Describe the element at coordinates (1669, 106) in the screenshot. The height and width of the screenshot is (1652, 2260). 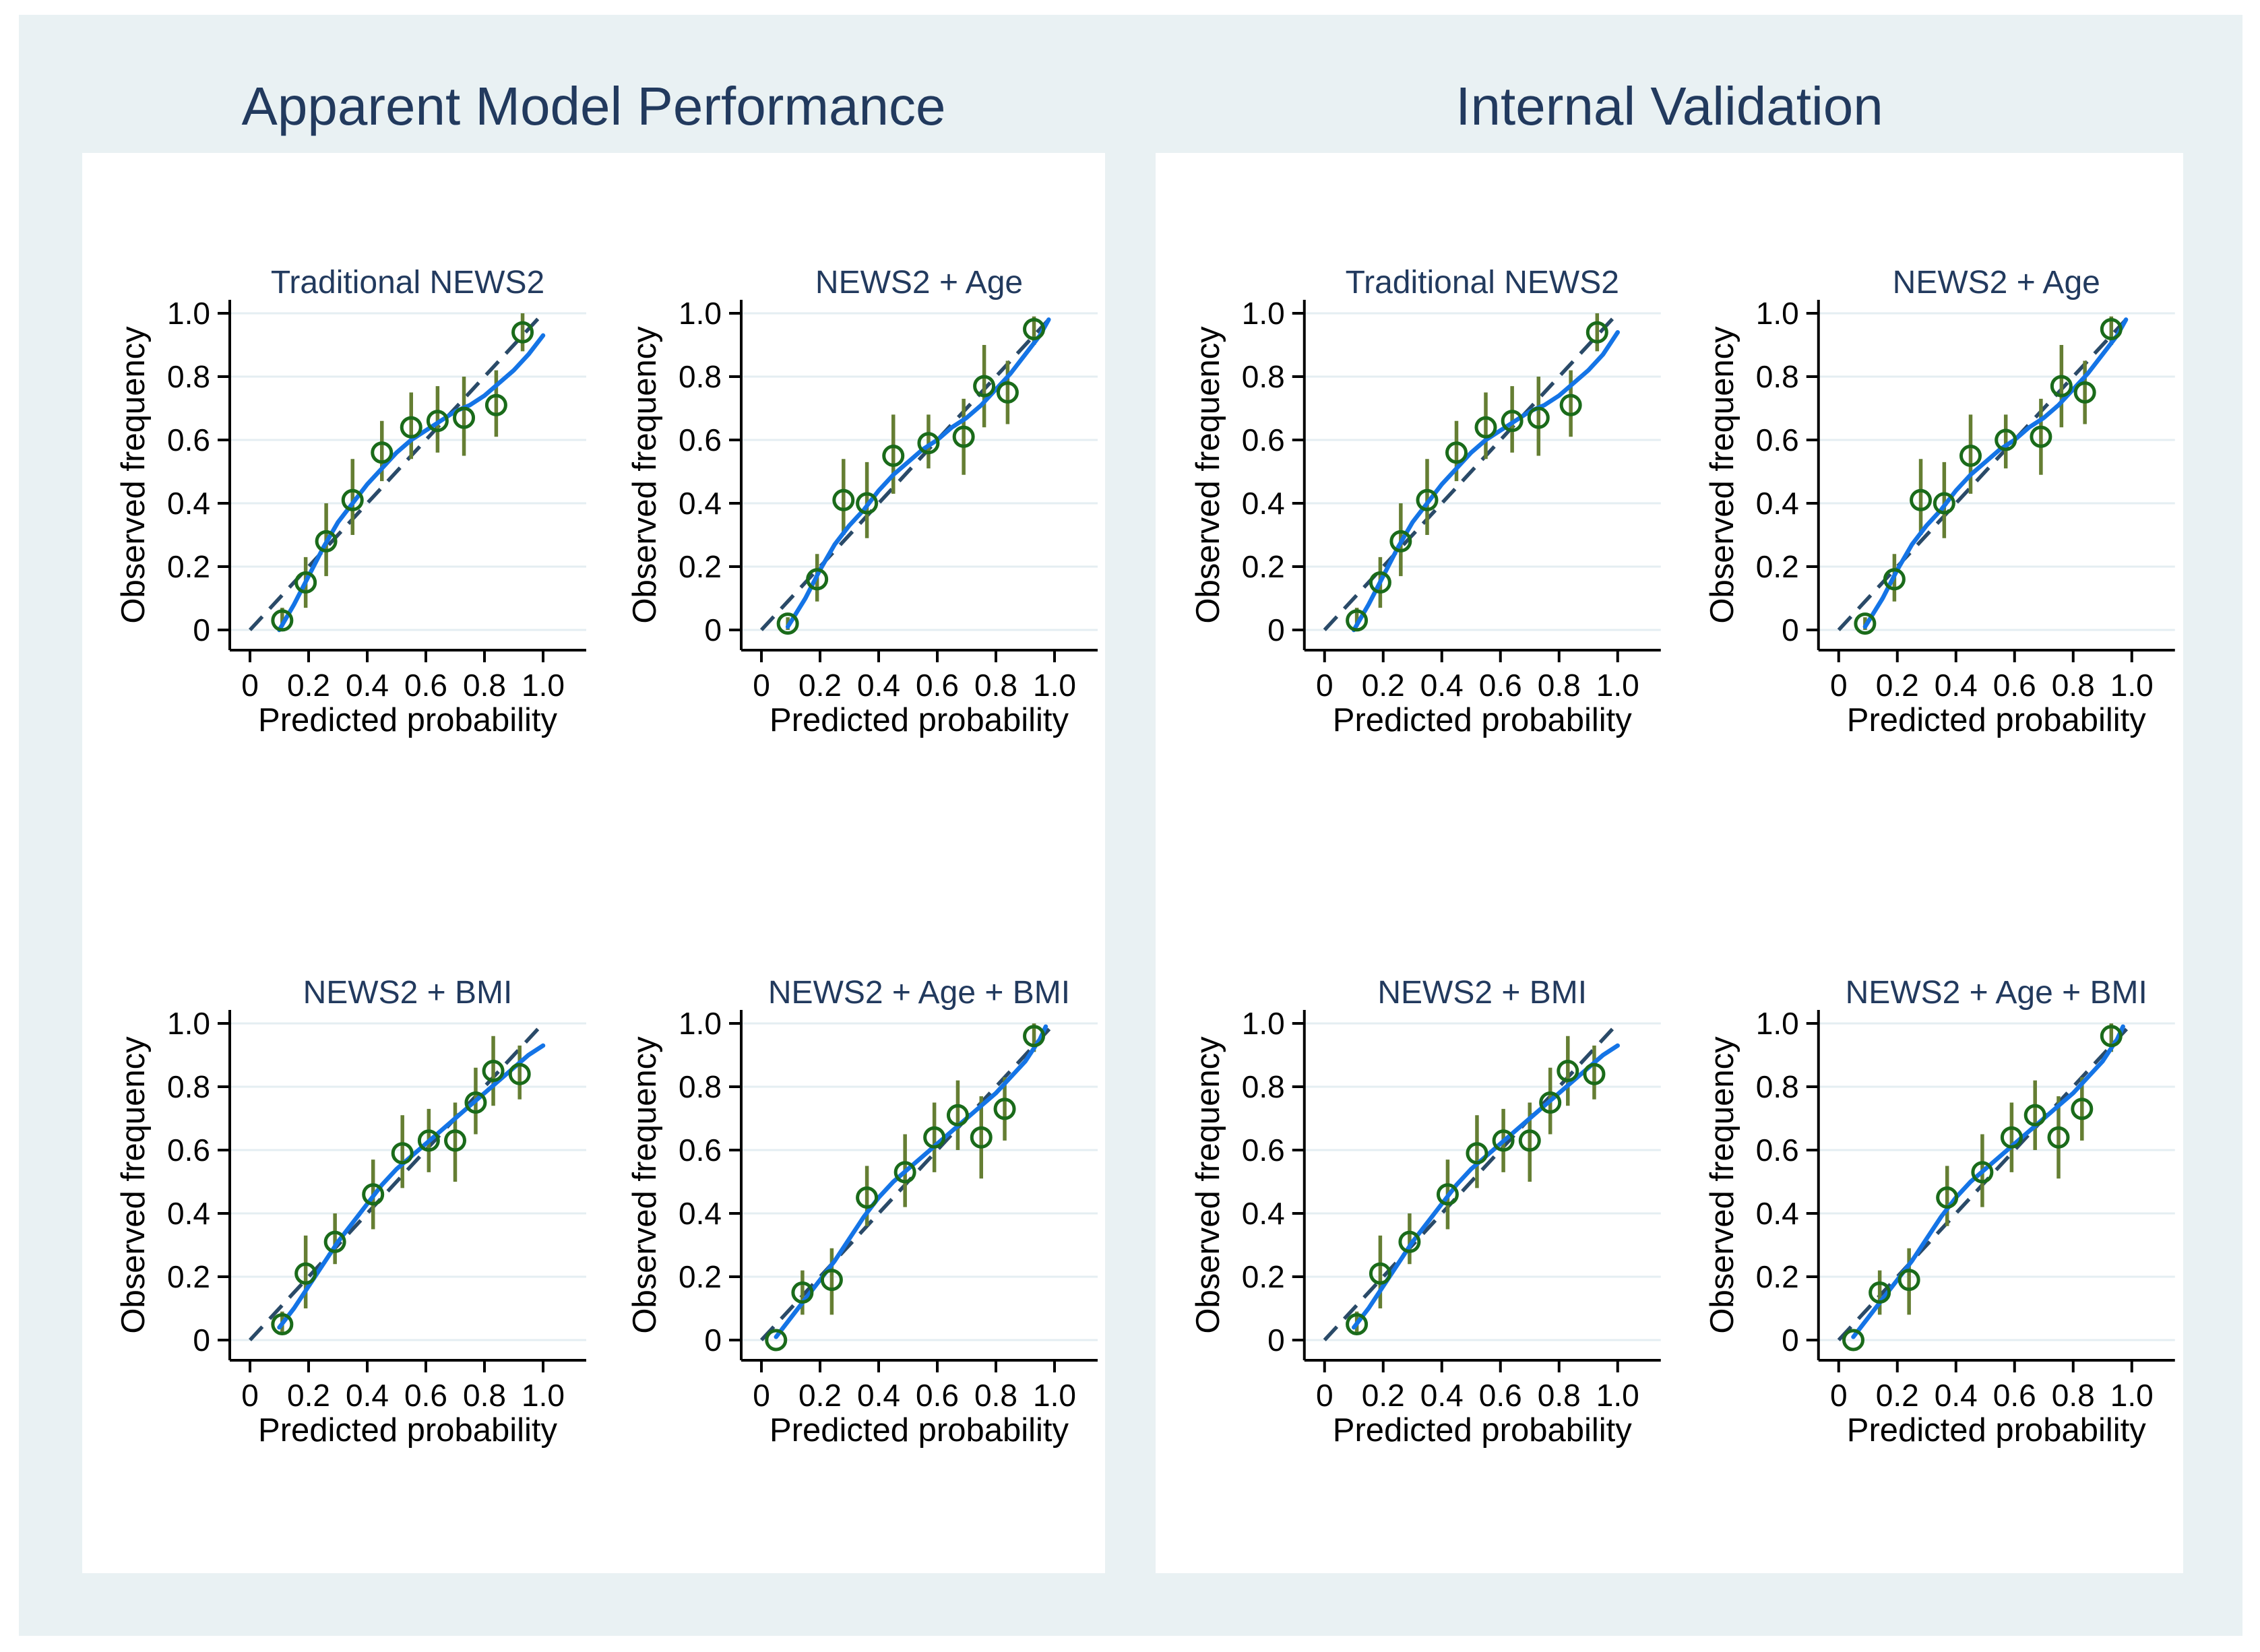
I see `panel-title-internal: Internal Validation` at that location.